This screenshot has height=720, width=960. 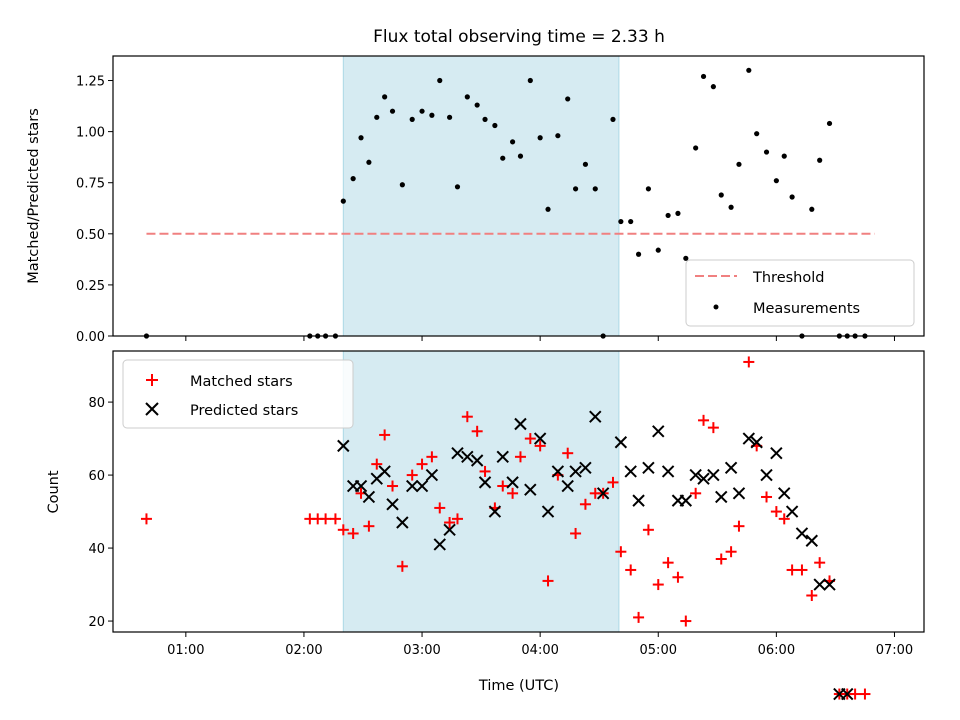 What do you see at coordinates (100, 513) in the screenshot?
I see `bottom-y-axis: 20 40 60 80` at bounding box center [100, 513].